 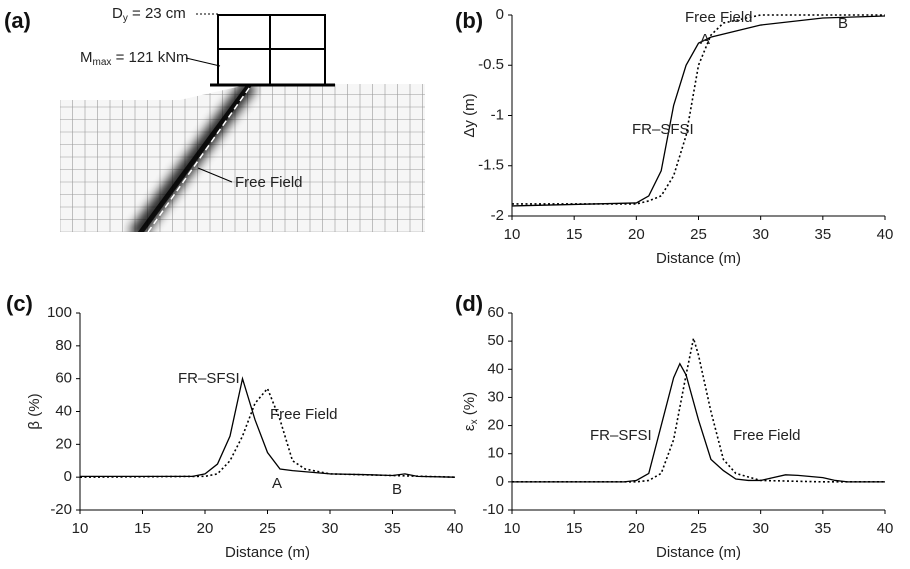 I want to click on annotation: Dy = 23 cm, so click(x=149, y=14).